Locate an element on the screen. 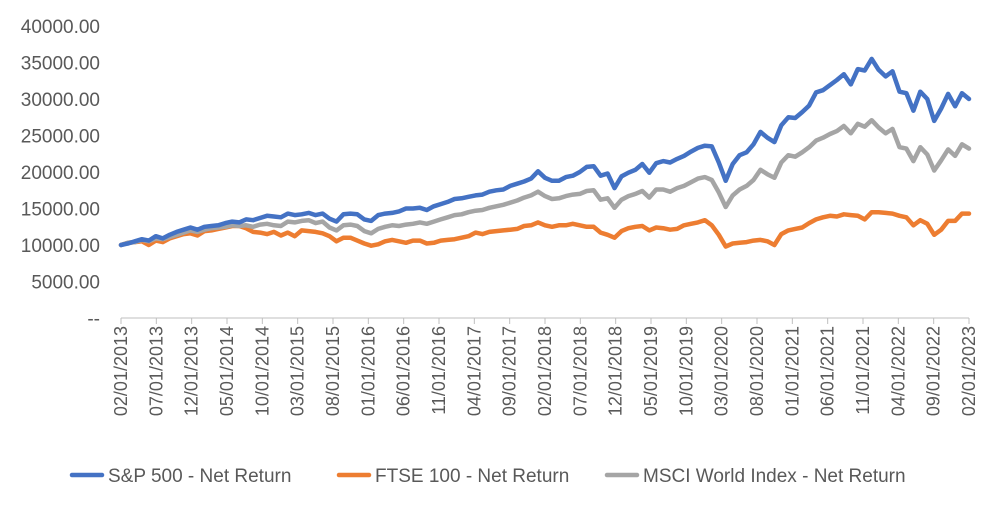 The image size is (1000, 511). x-tick-label: 03/01/2015 is located at coordinates (298, 371).